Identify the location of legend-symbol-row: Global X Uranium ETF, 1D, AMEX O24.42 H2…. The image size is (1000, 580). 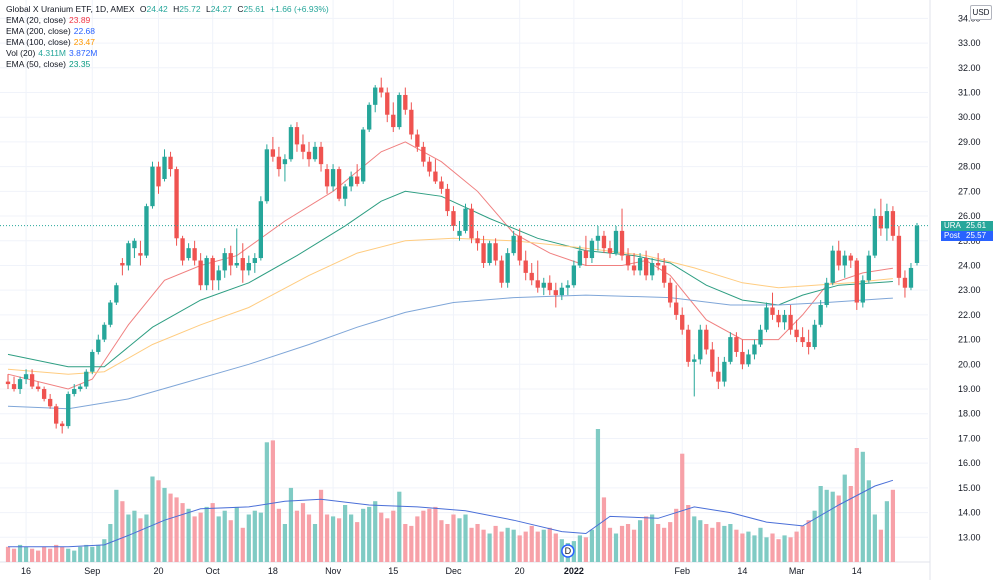
(167, 9).